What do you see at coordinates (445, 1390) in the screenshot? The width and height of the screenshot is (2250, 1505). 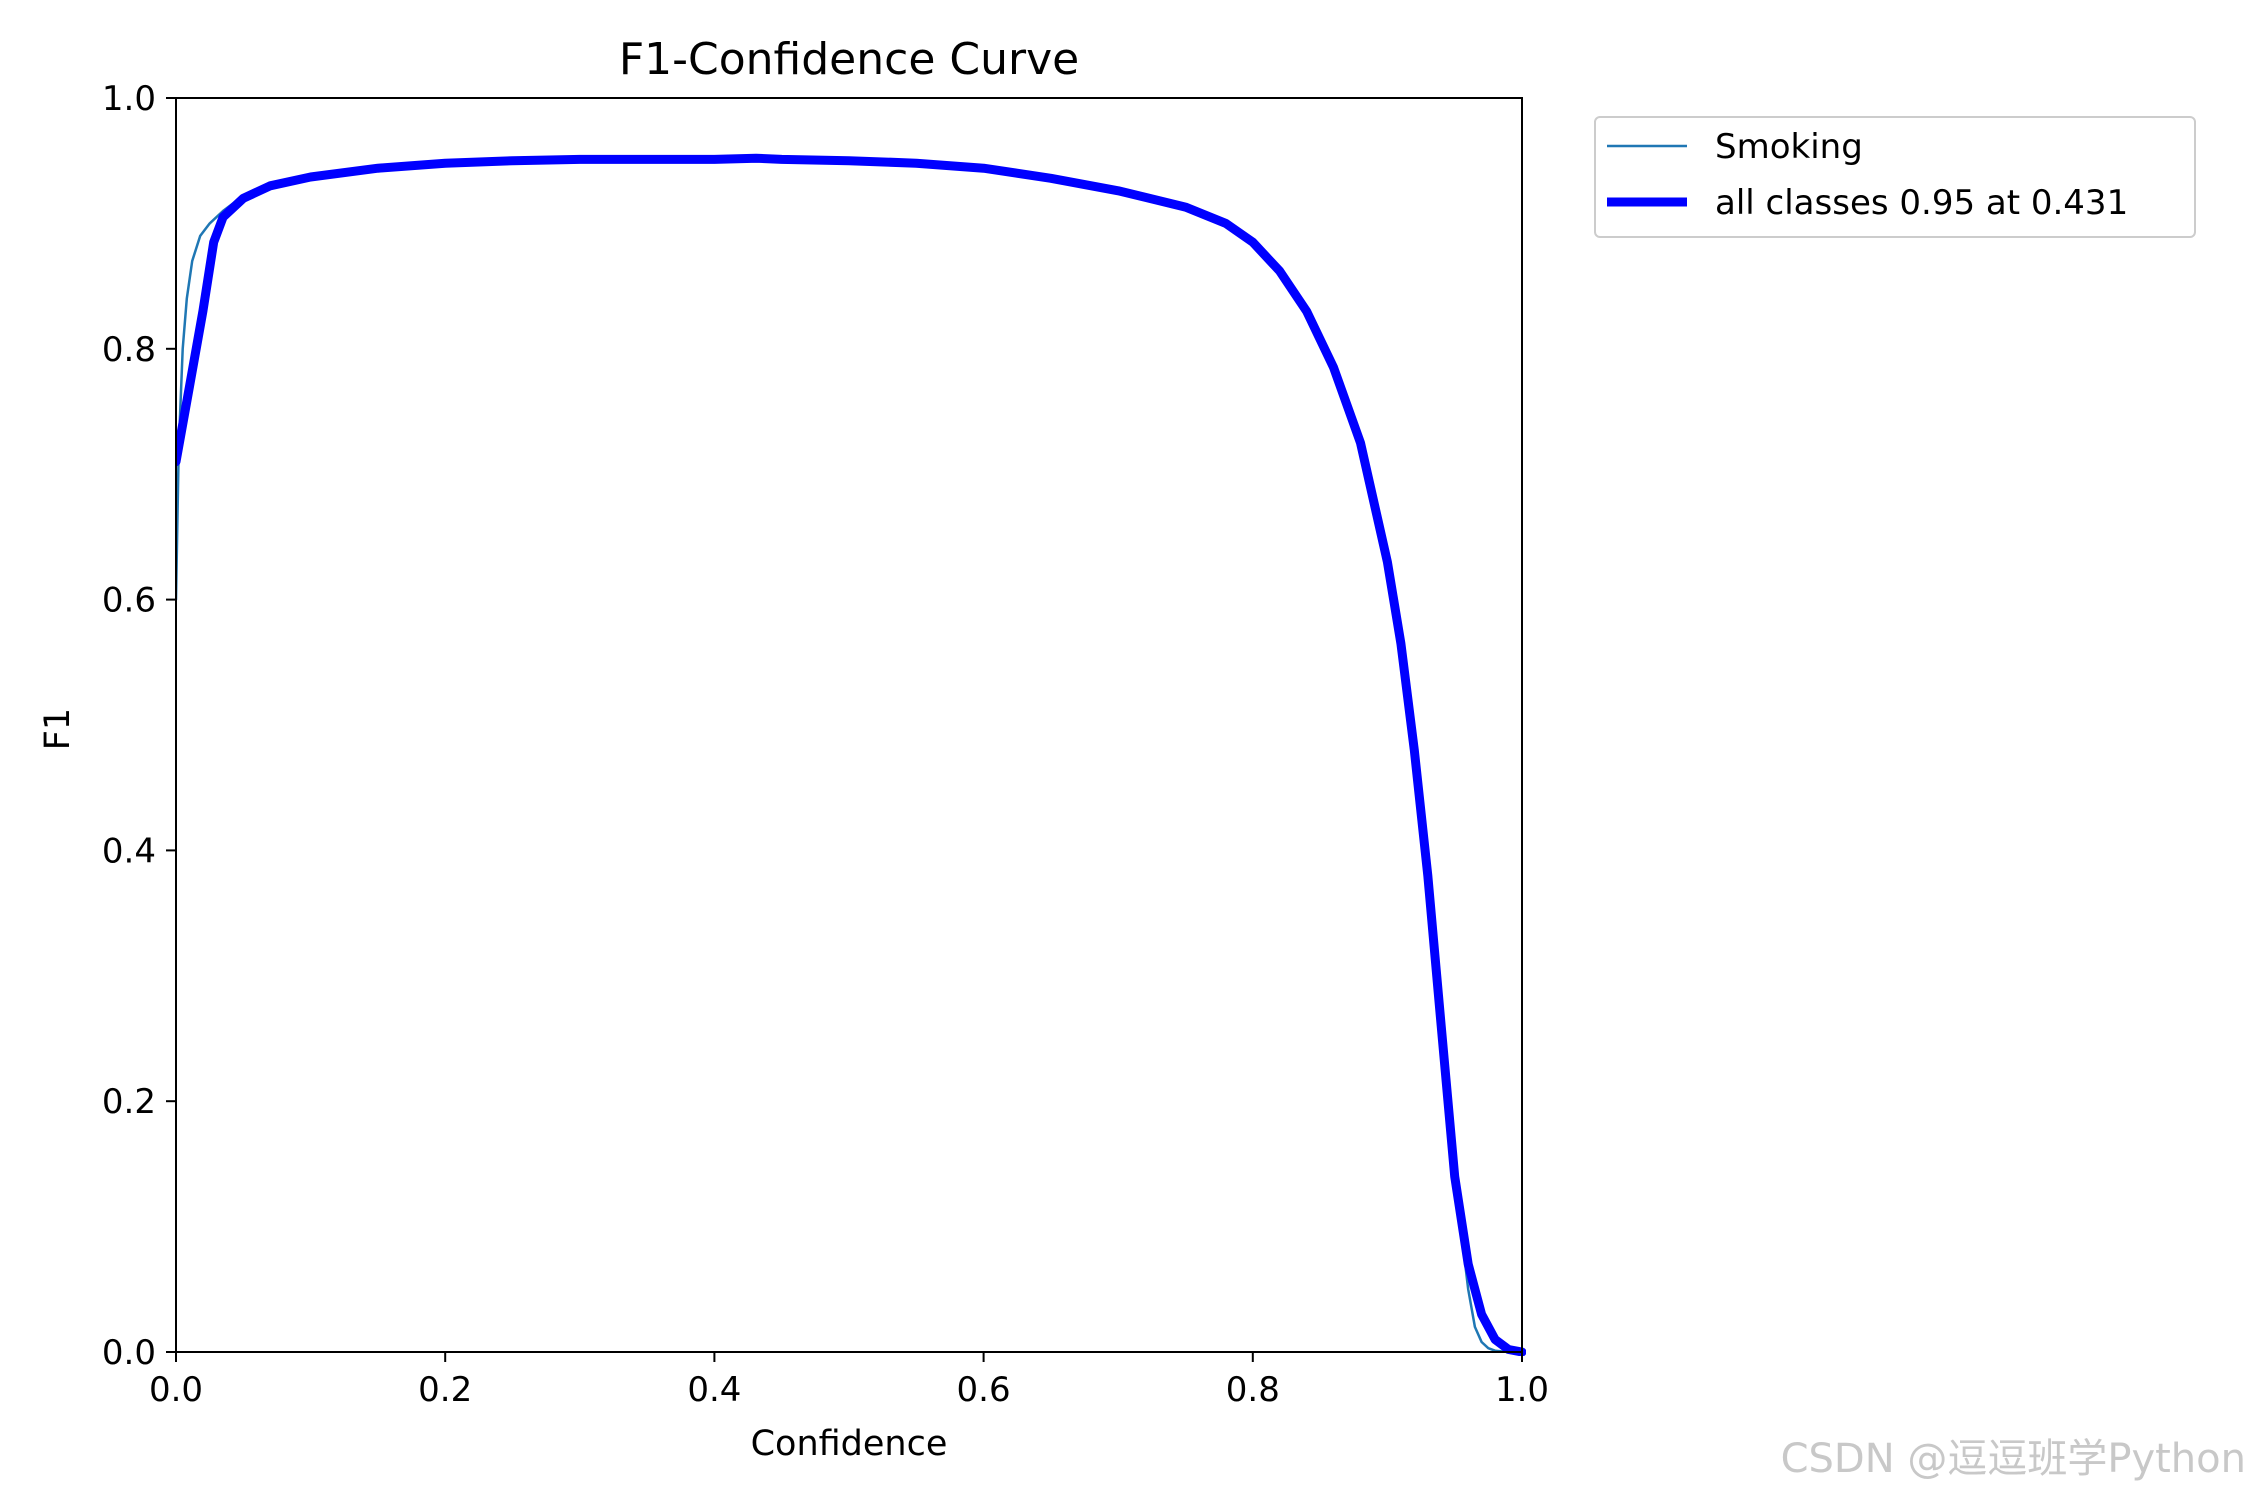 I see `x-tick-label: 0.2` at bounding box center [445, 1390].